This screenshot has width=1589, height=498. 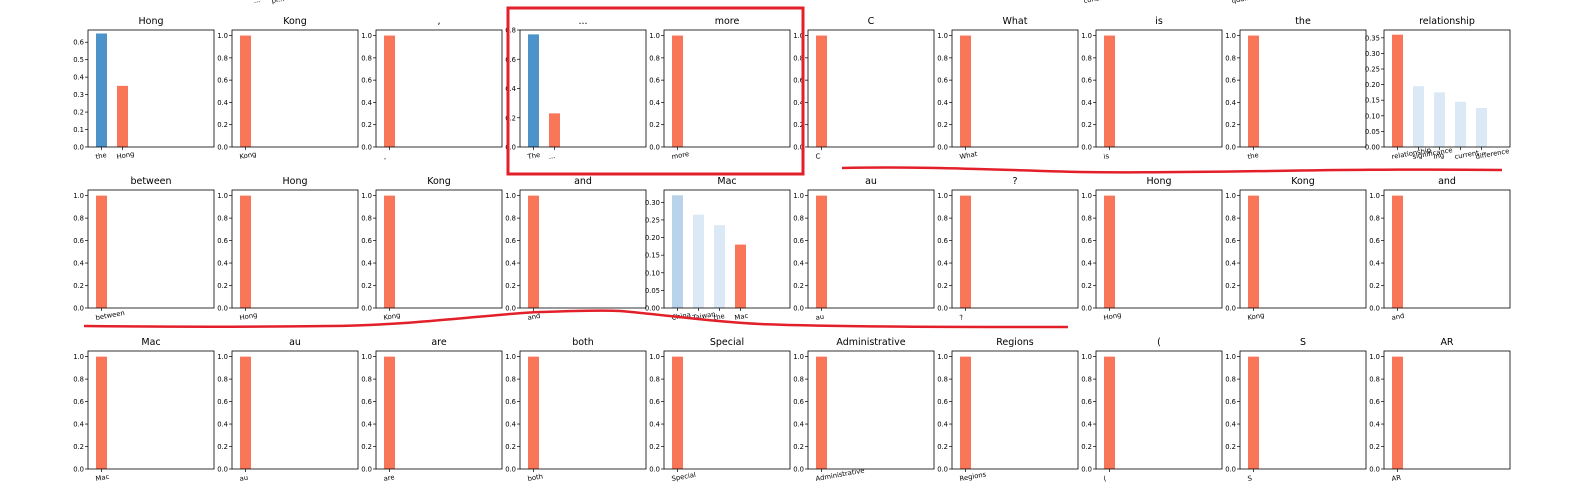 What do you see at coordinates (1372, 54) in the screenshot?
I see `y-tick-label: 0.30` at bounding box center [1372, 54].